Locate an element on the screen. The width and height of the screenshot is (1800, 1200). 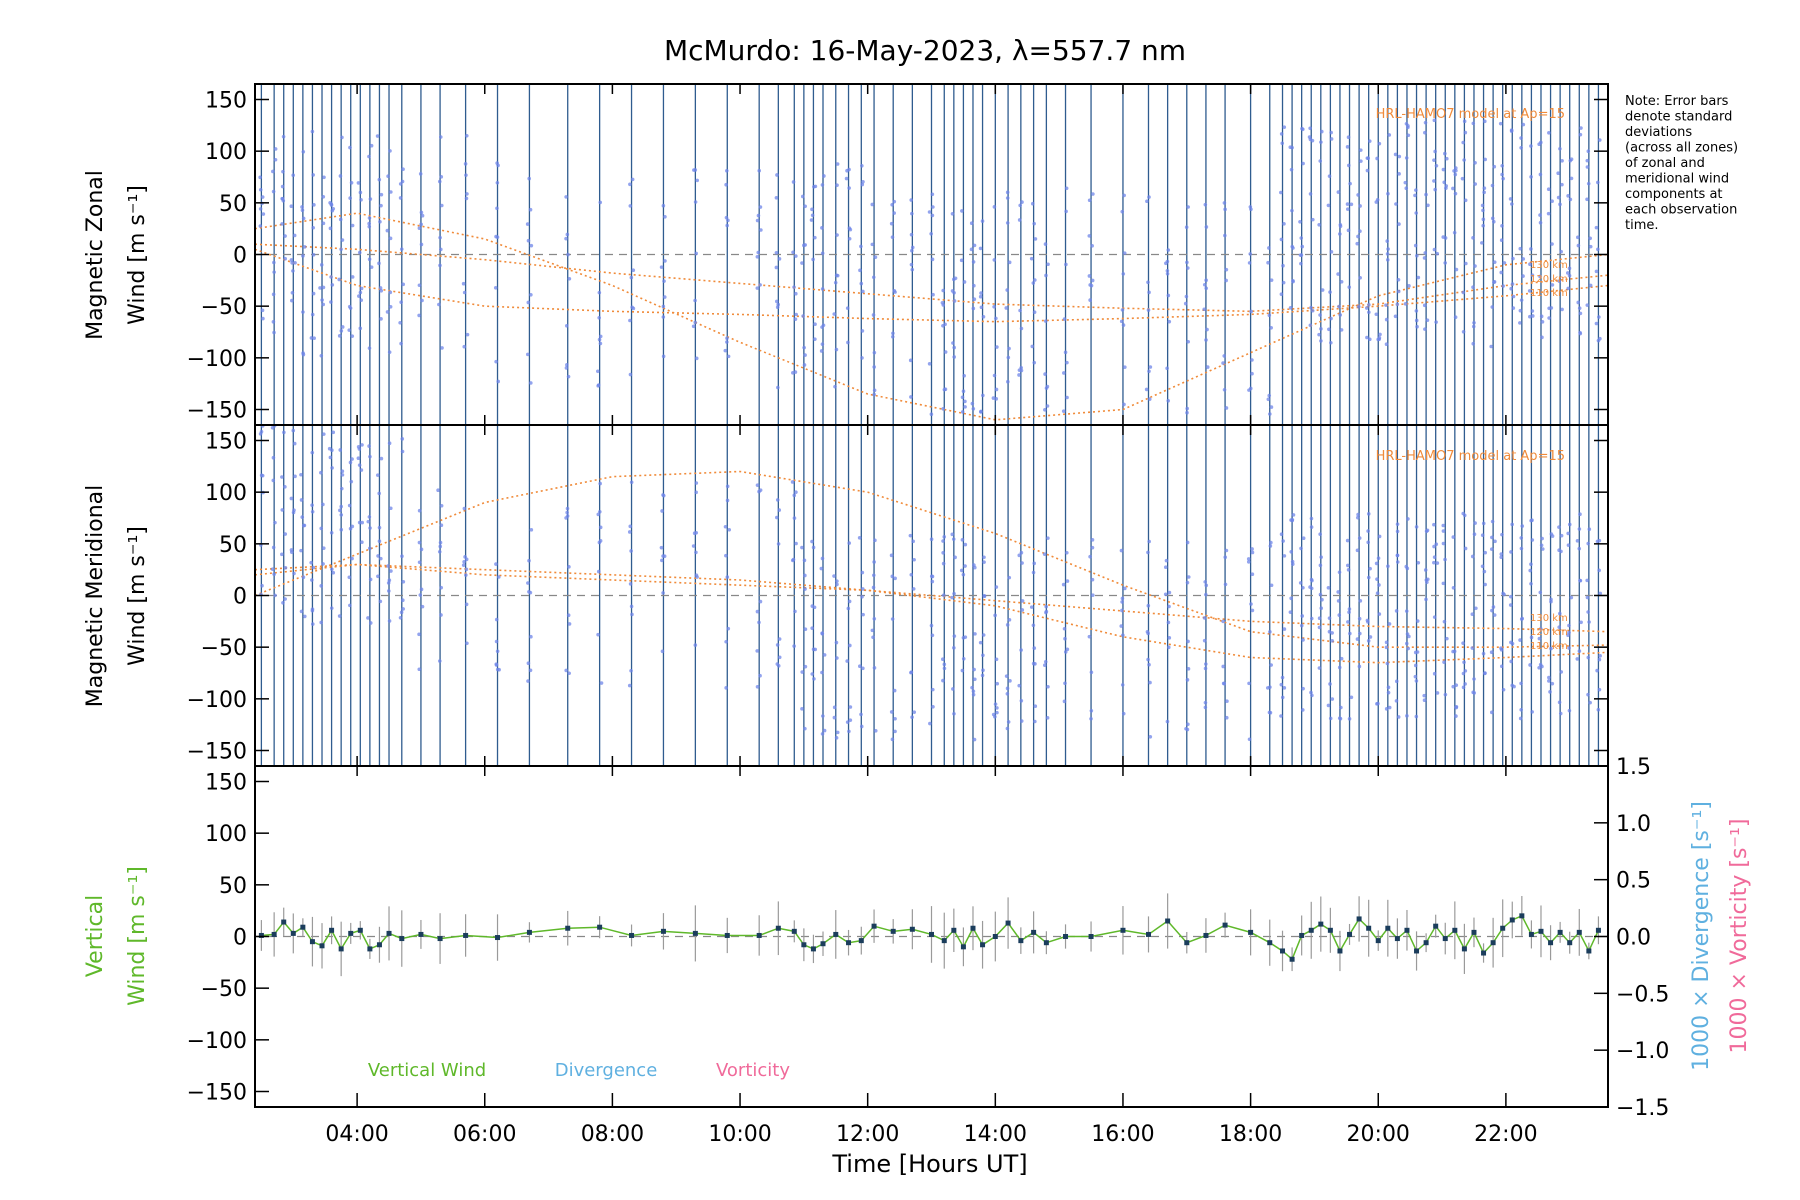
x-axis-label: Time [Hours UT] is located at coordinates (929, 1164).